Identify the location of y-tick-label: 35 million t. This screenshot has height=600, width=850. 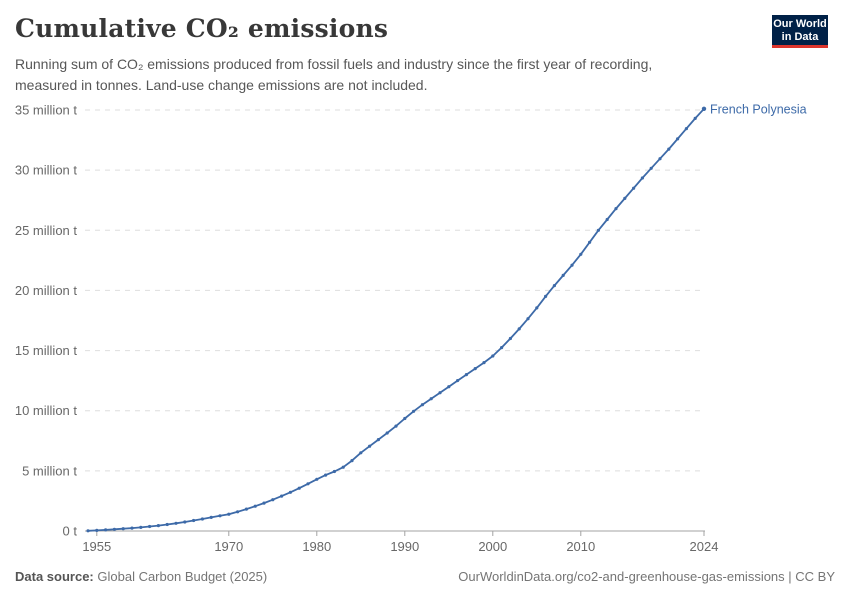
(46, 110).